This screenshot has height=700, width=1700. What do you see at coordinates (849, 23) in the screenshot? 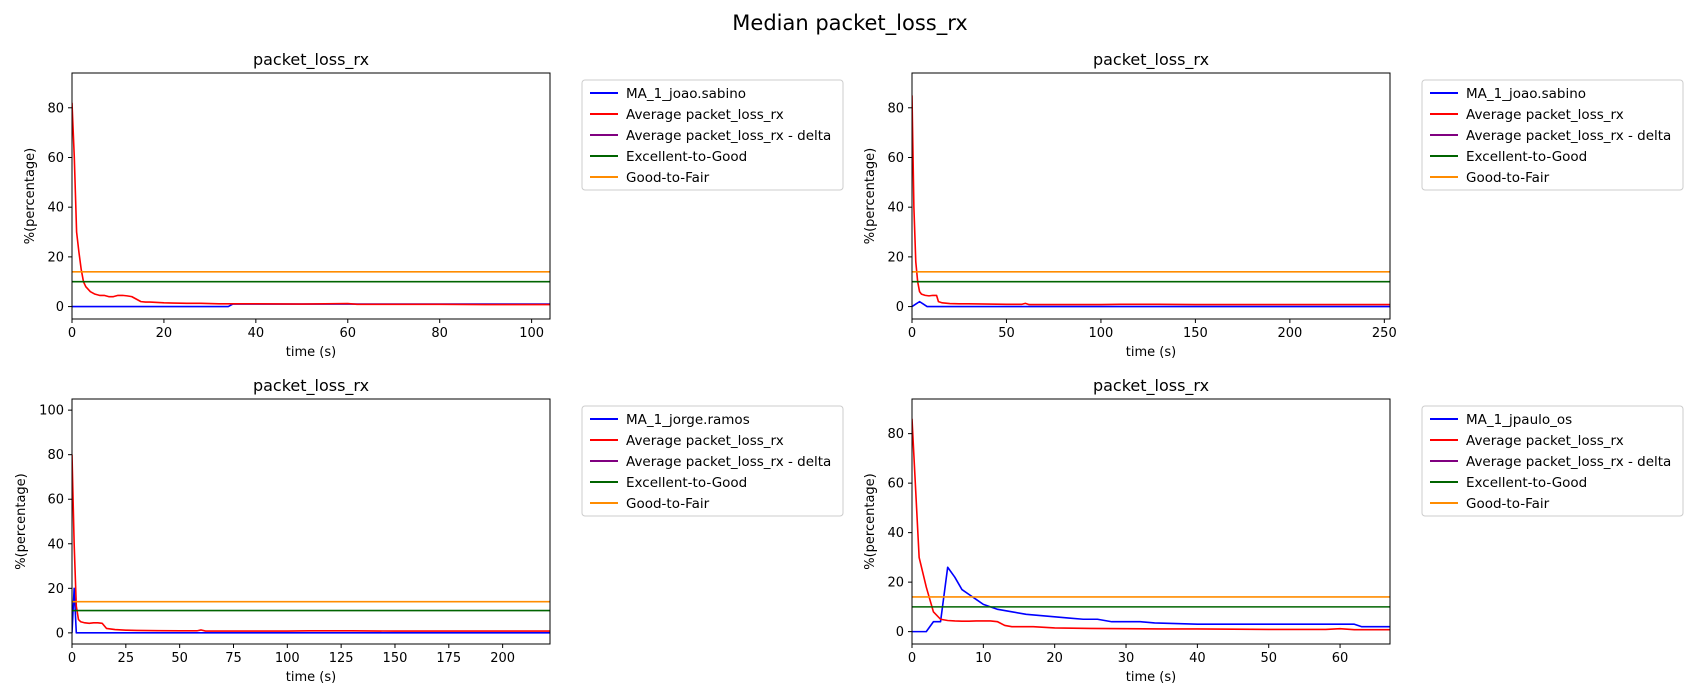
I see `figure-title: Median packet_loss_rx` at bounding box center [849, 23].